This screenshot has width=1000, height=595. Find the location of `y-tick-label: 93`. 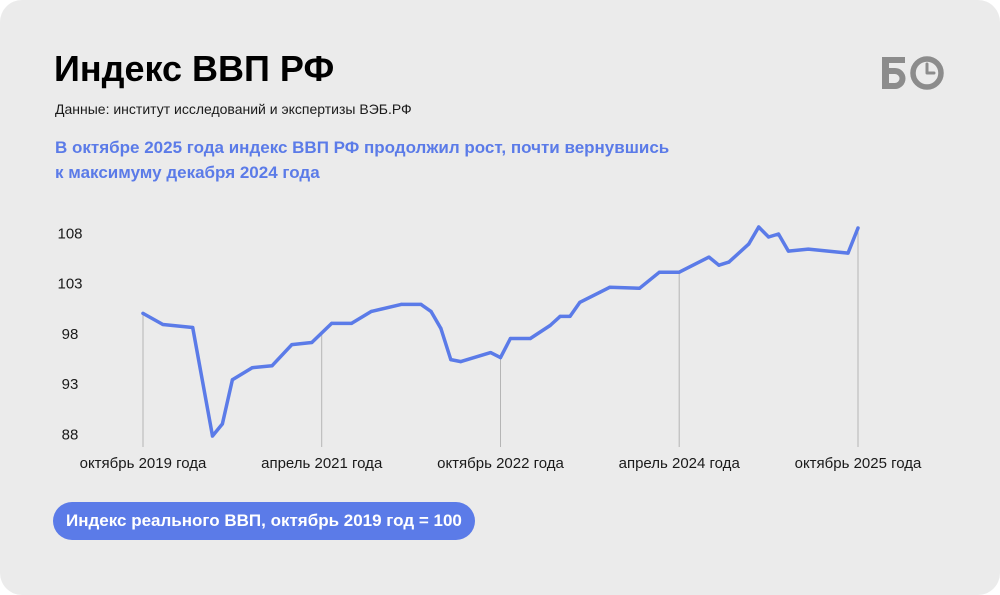

y-tick-label: 93 is located at coordinates (70, 384).